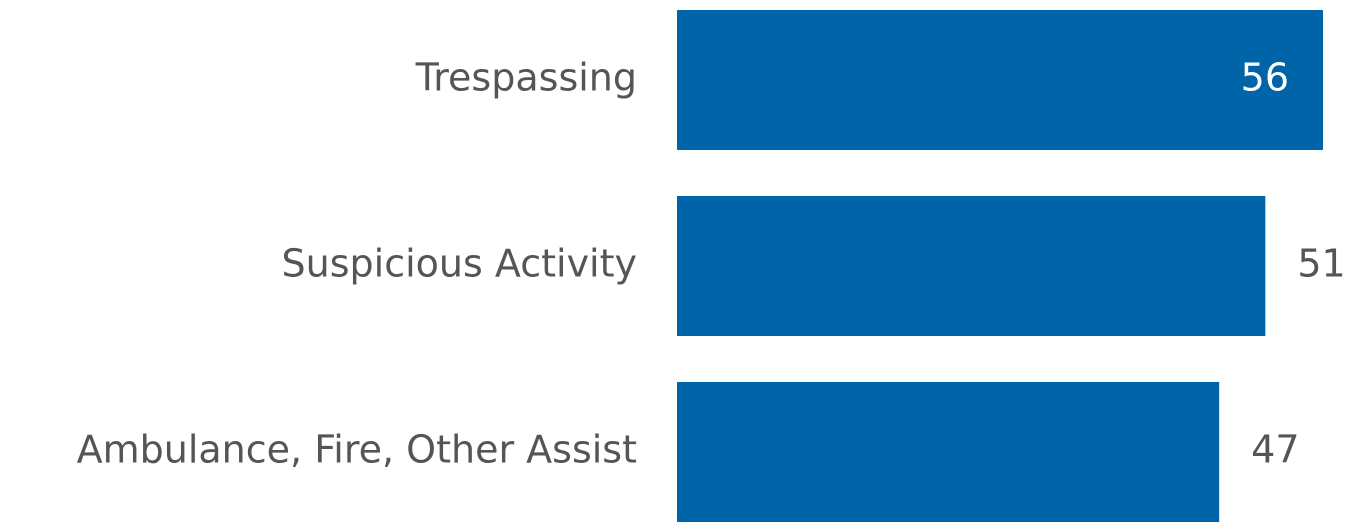 Image resolution: width=1372 pixels, height=522 pixels. Describe the element at coordinates (1321, 264) in the screenshot. I see `value-label: 51` at that location.